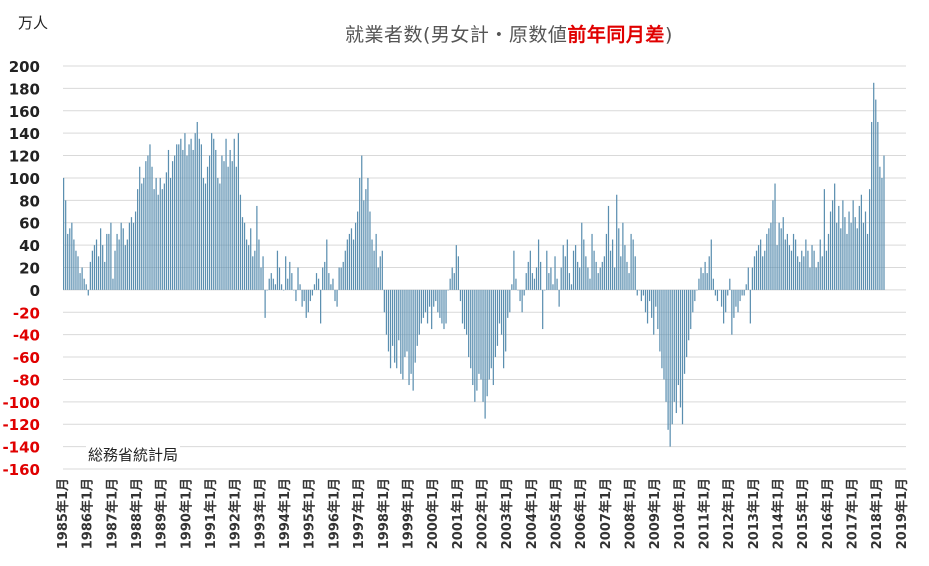  I want to click on x-tick-label: 2013年1月, so click(754, 513).